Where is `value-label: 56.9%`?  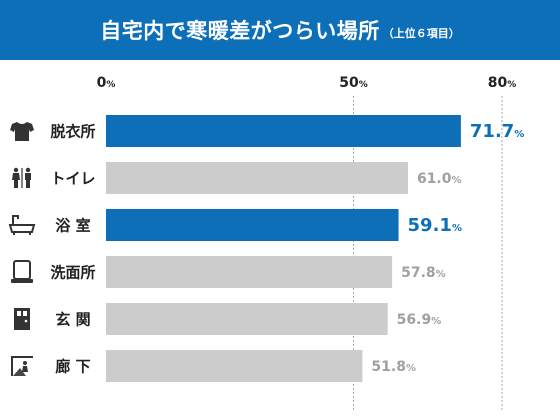 value-label: 56.9% is located at coordinates (419, 320).